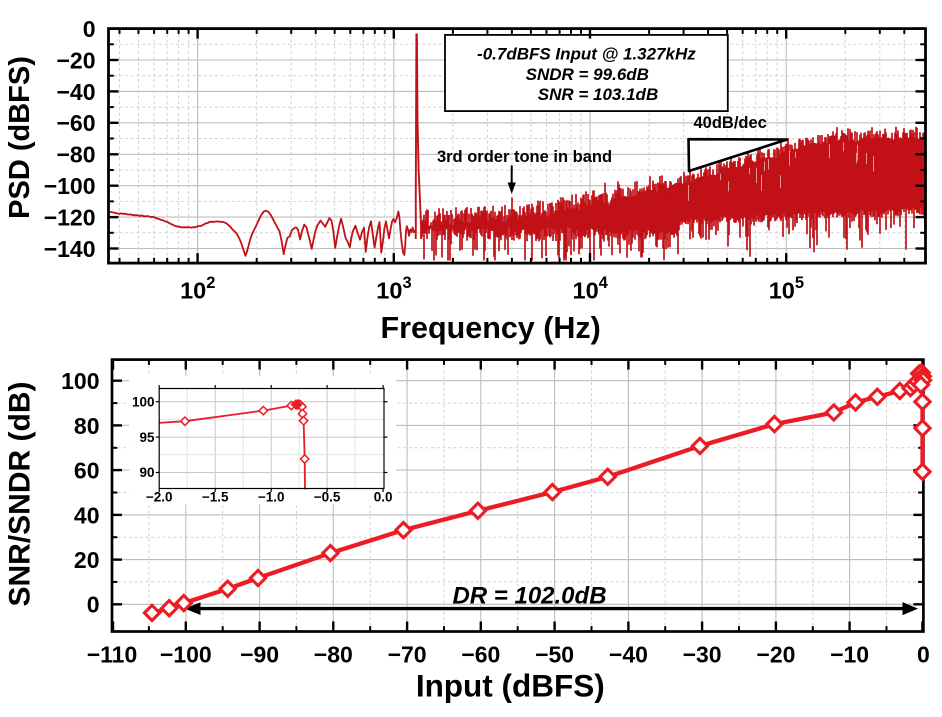 This screenshot has height=717, width=942. I want to click on svg-text: −1.5, so click(215, 497).